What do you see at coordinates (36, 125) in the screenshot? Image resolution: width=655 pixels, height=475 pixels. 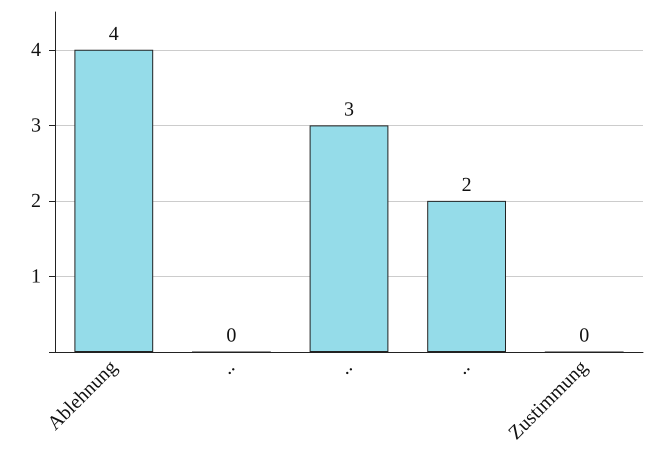 I see `y-tick-label: 3` at bounding box center [36, 125].